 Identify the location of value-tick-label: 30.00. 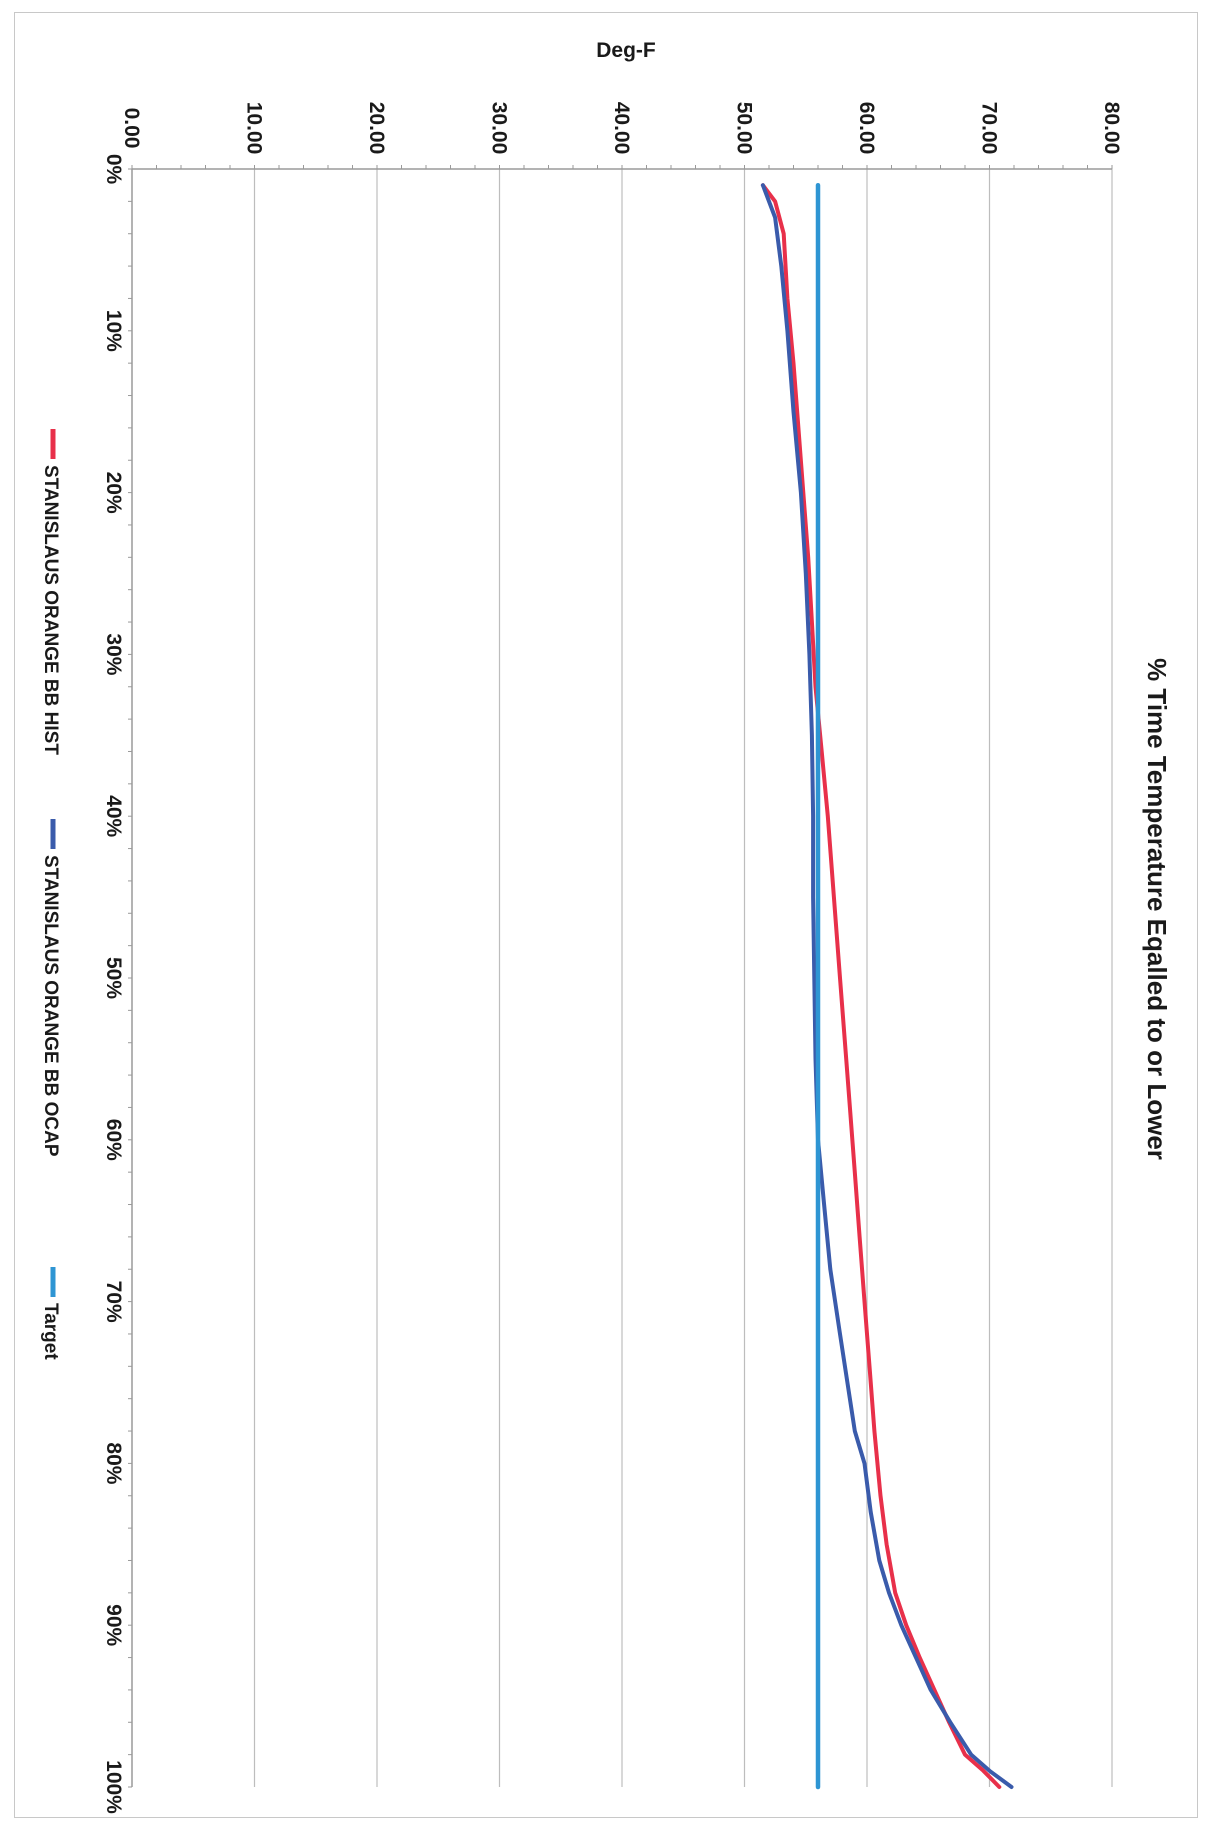
(499, 128).